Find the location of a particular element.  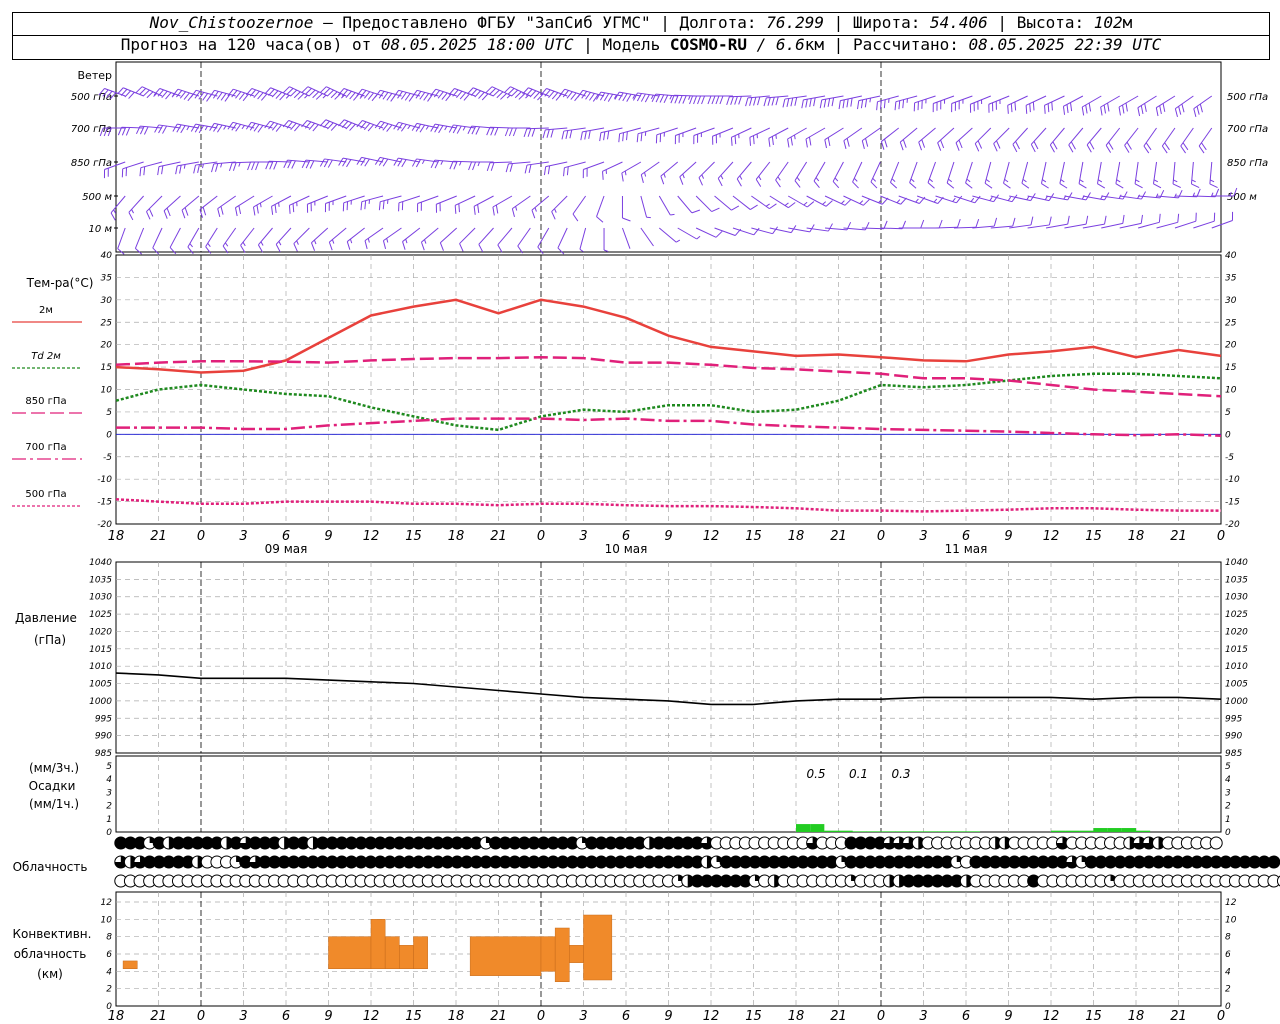

convective-xtick: 3 is located at coordinates (243, 1016).